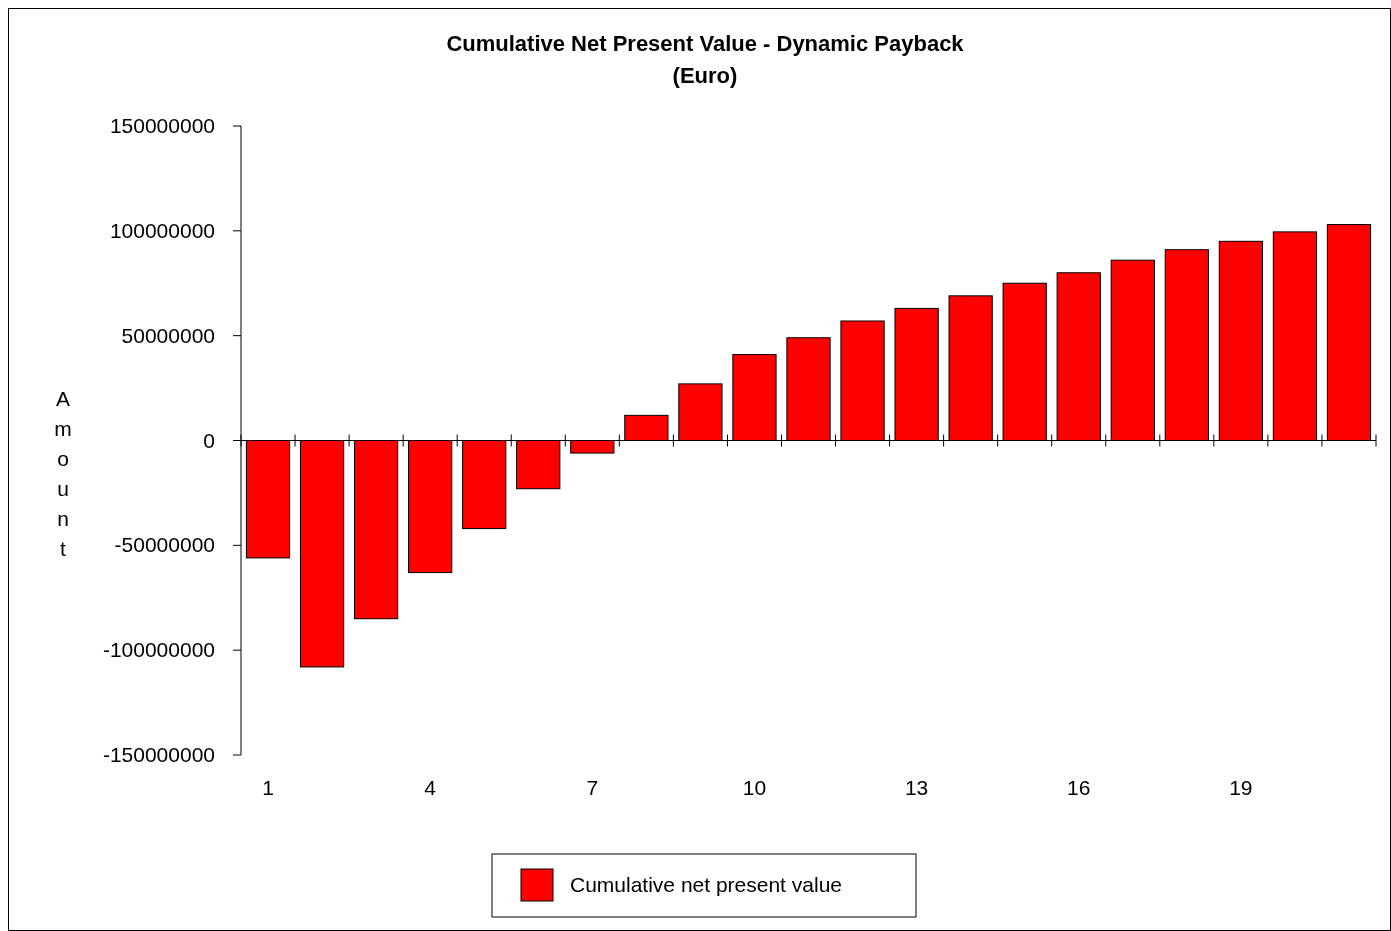 The image size is (1391, 931). Describe the element at coordinates (592, 787) in the screenshot. I see `x-tick-label: 7` at that location.